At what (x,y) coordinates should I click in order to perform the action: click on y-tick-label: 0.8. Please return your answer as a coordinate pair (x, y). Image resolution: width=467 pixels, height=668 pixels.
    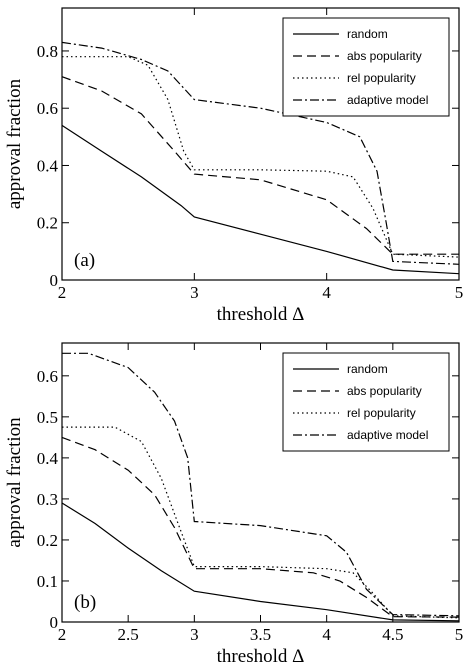
    Looking at the image, I should click on (47, 51).